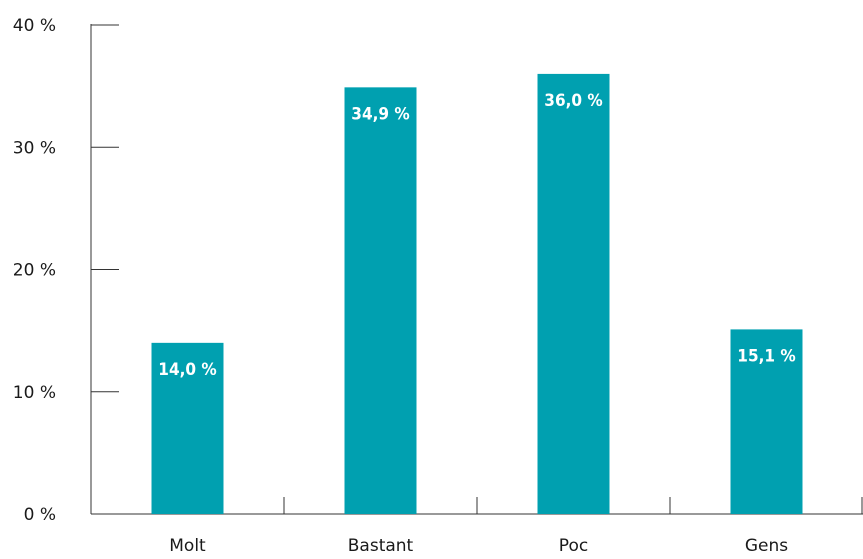 The height and width of the screenshot is (559, 863). I want to click on x-category-label: Bastant, so click(381, 546).